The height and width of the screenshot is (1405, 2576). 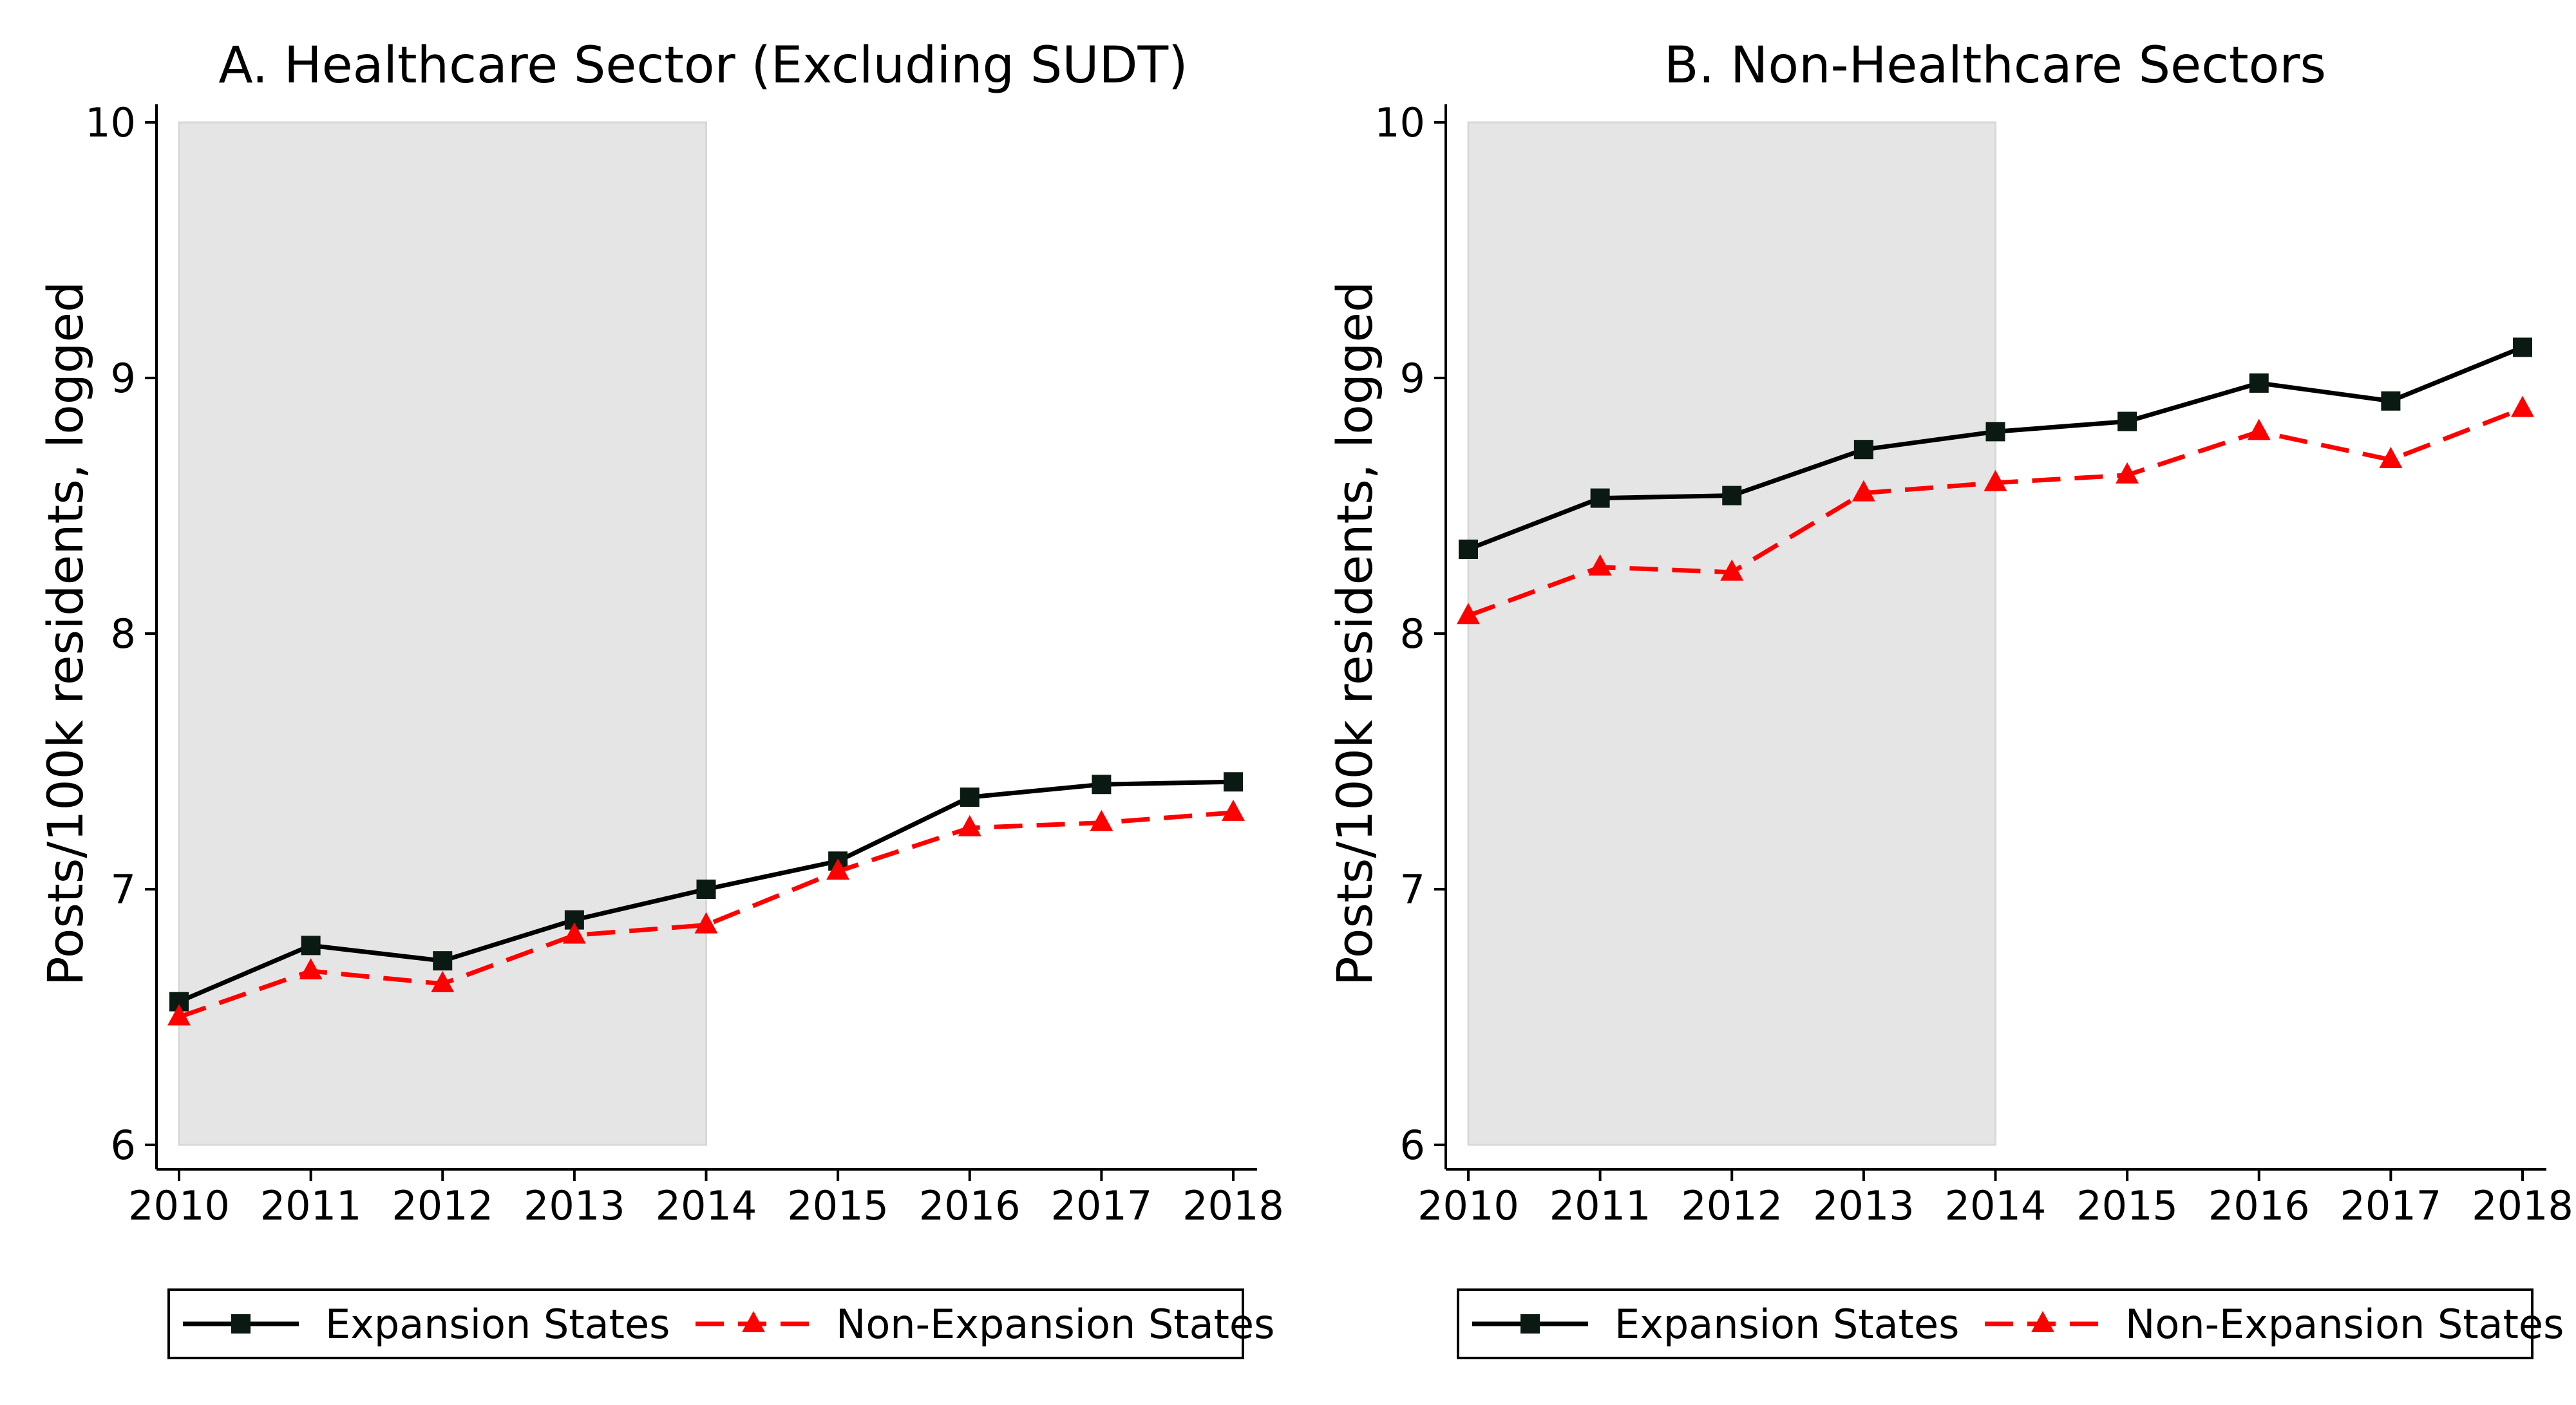 What do you see at coordinates (1995, 448) in the screenshot?
I see `series-expansion-states` at bounding box center [1995, 448].